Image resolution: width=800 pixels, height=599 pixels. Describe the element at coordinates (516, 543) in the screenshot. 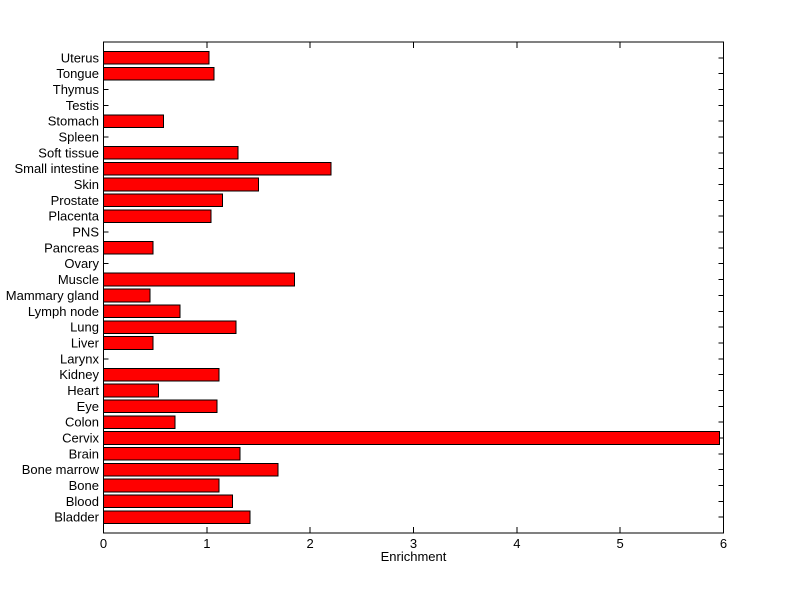

I see `x-tick-label: 4` at that location.